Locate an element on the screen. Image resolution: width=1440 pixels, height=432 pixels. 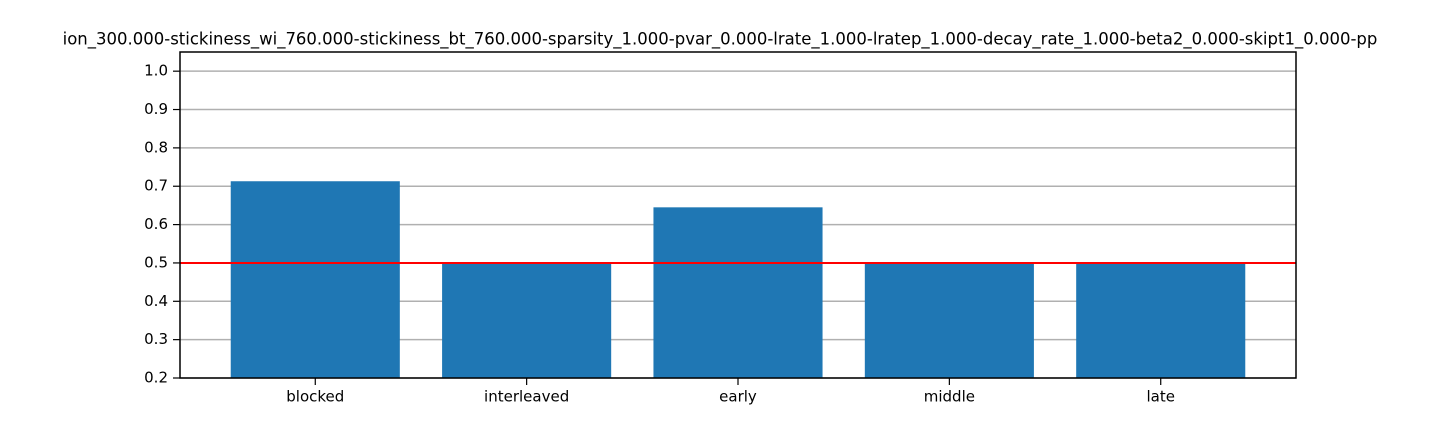
x-tick-label: interleaved is located at coordinates (526, 397).